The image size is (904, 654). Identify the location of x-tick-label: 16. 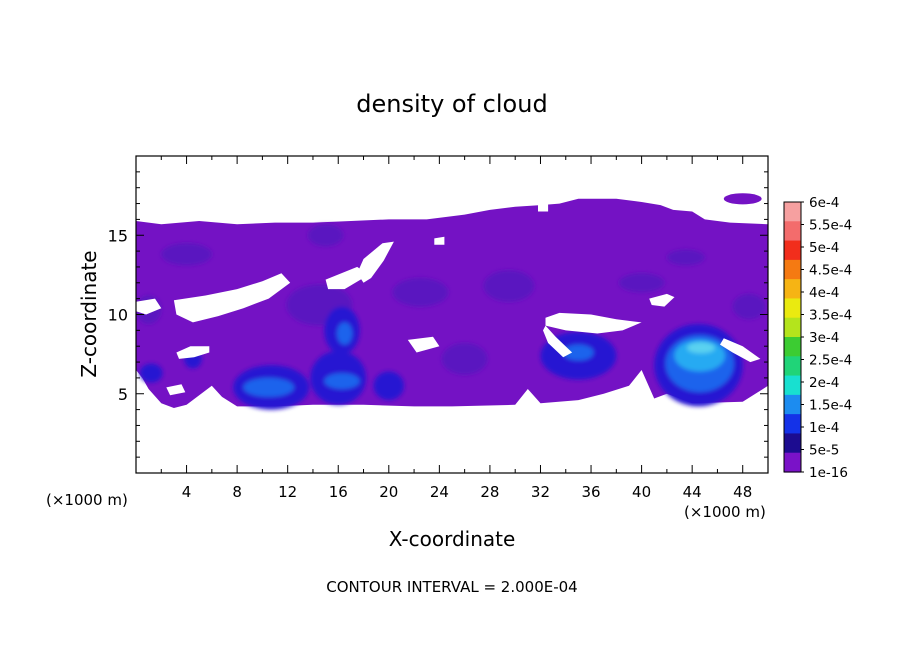
(338, 492).